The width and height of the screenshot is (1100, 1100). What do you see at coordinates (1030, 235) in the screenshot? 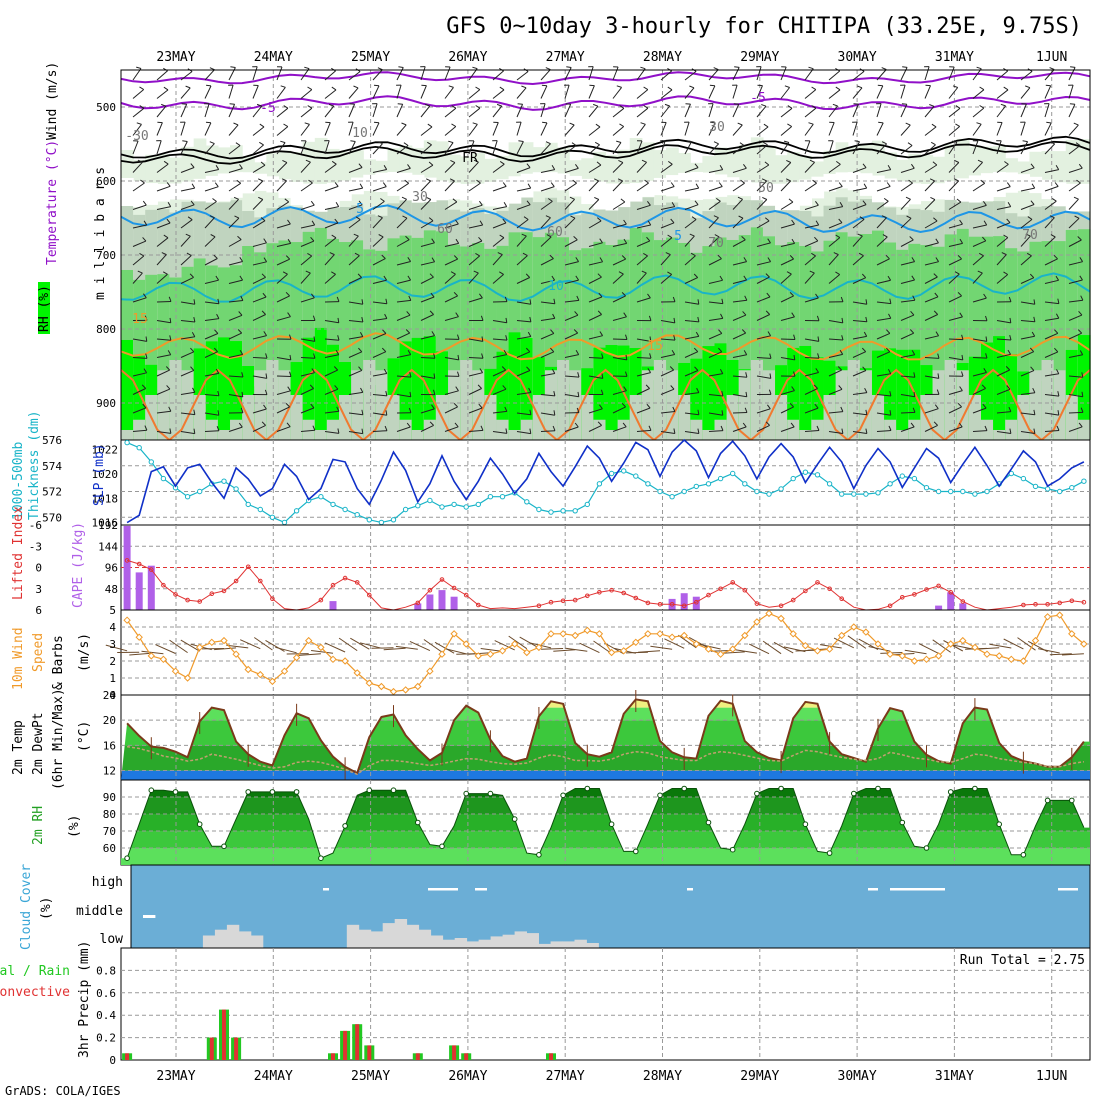
I see `contour-label: 70` at bounding box center [1030, 235].